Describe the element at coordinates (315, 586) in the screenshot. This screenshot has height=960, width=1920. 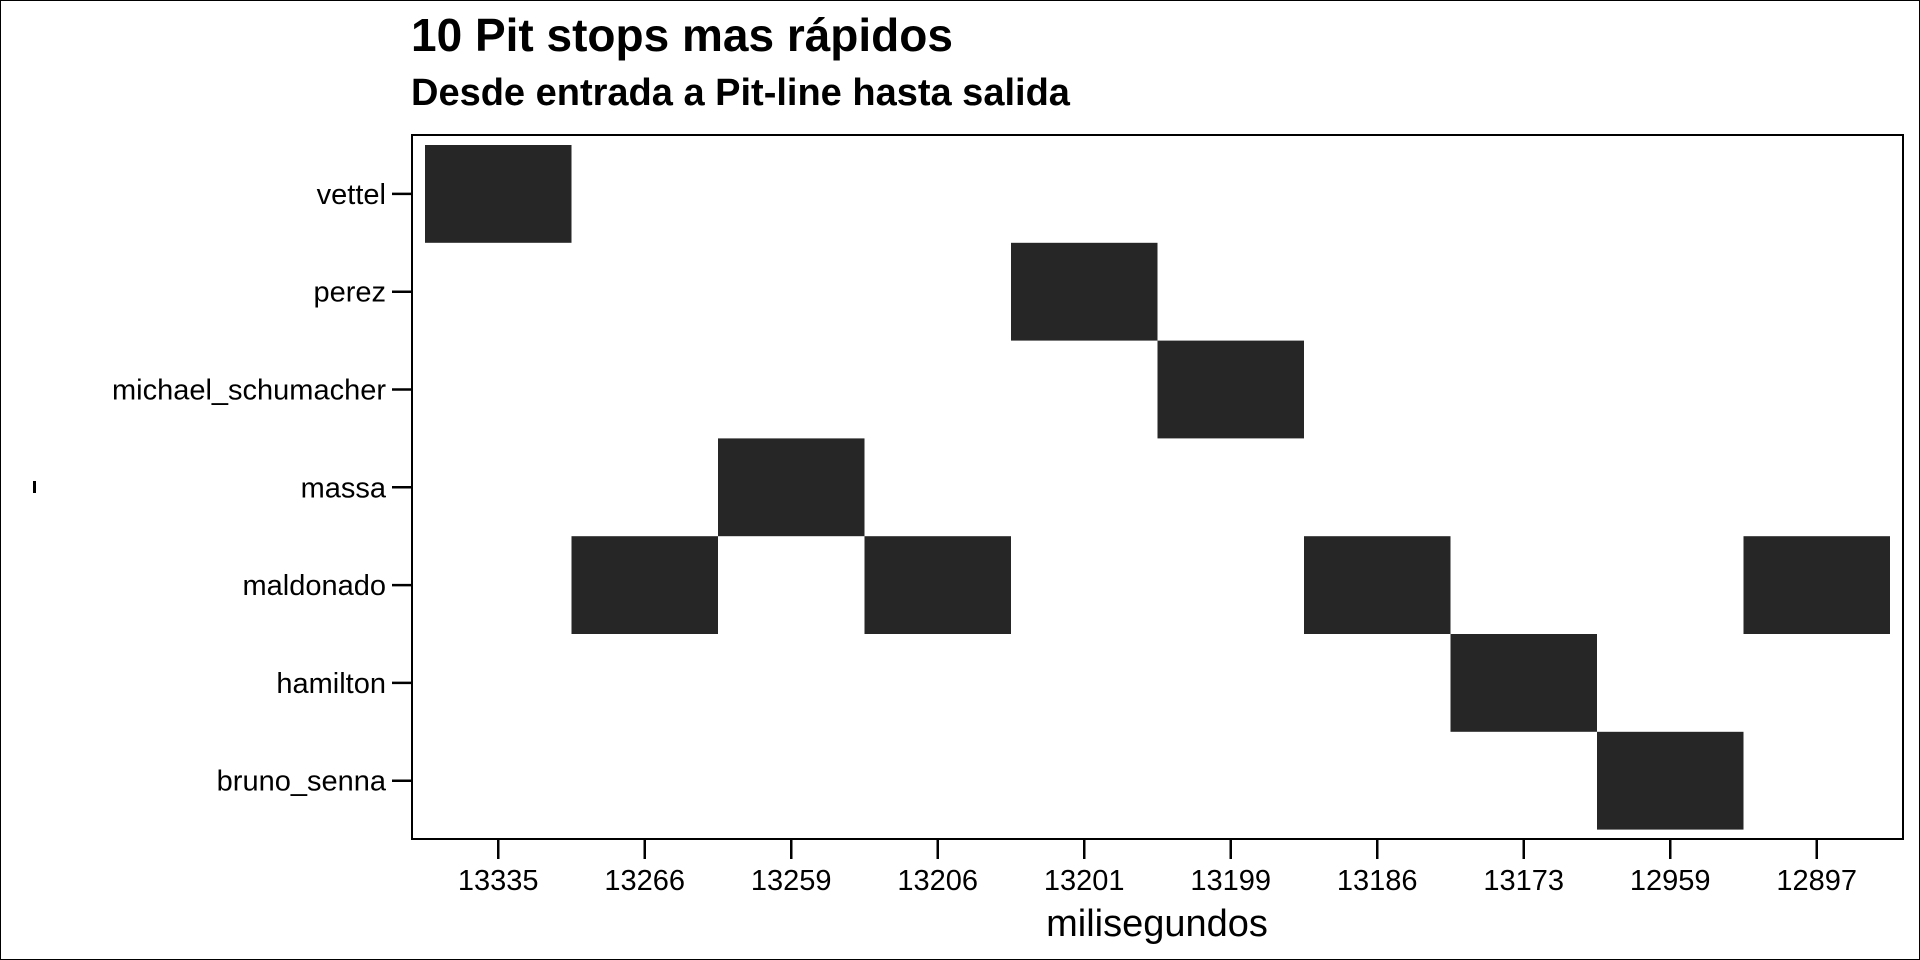
I see `y-tick-label: maldonado` at that location.